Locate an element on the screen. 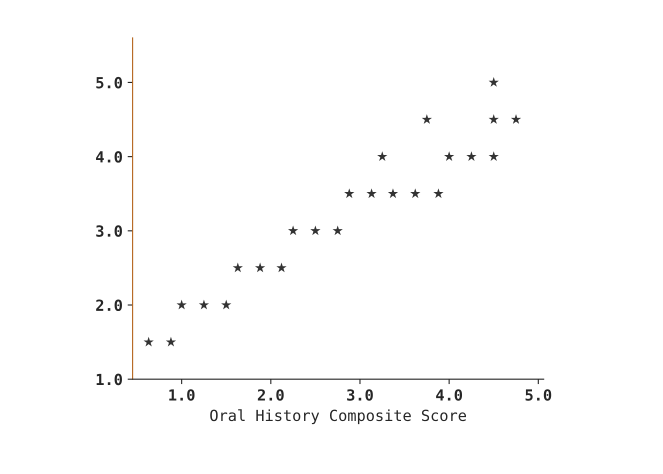 The height and width of the screenshot is (474, 663). y-tick-label: 3.0 is located at coordinates (109, 231).